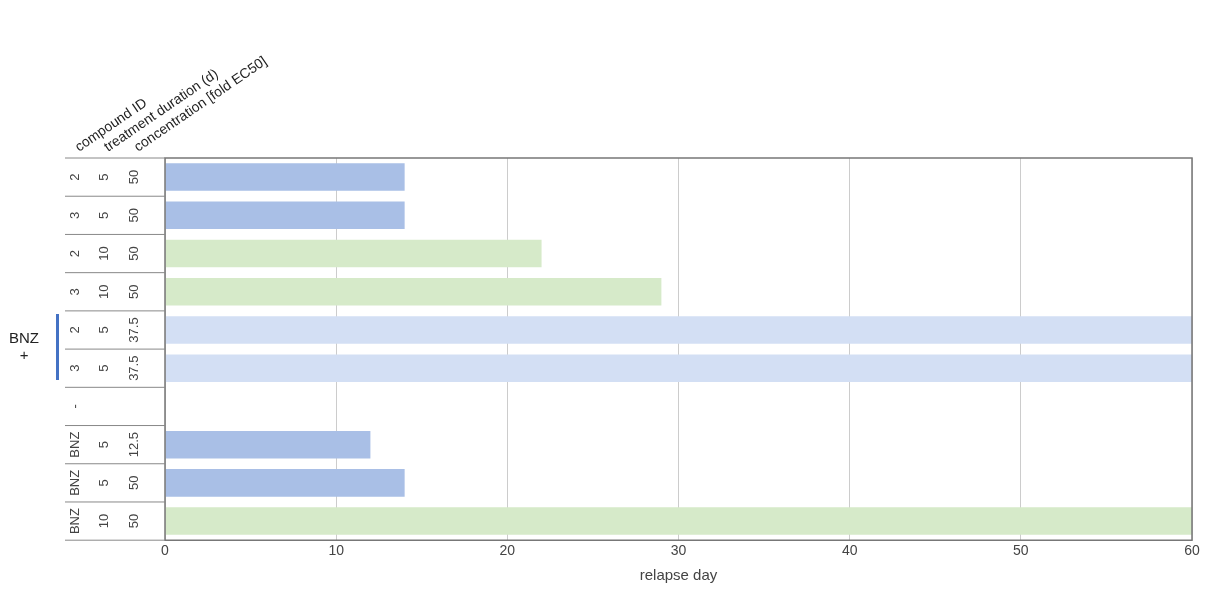 Image resolution: width=1225 pixels, height=603 pixels. Describe the element at coordinates (678, 575) in the screenshot. I see `x-axis-title: relapse day` at that location.